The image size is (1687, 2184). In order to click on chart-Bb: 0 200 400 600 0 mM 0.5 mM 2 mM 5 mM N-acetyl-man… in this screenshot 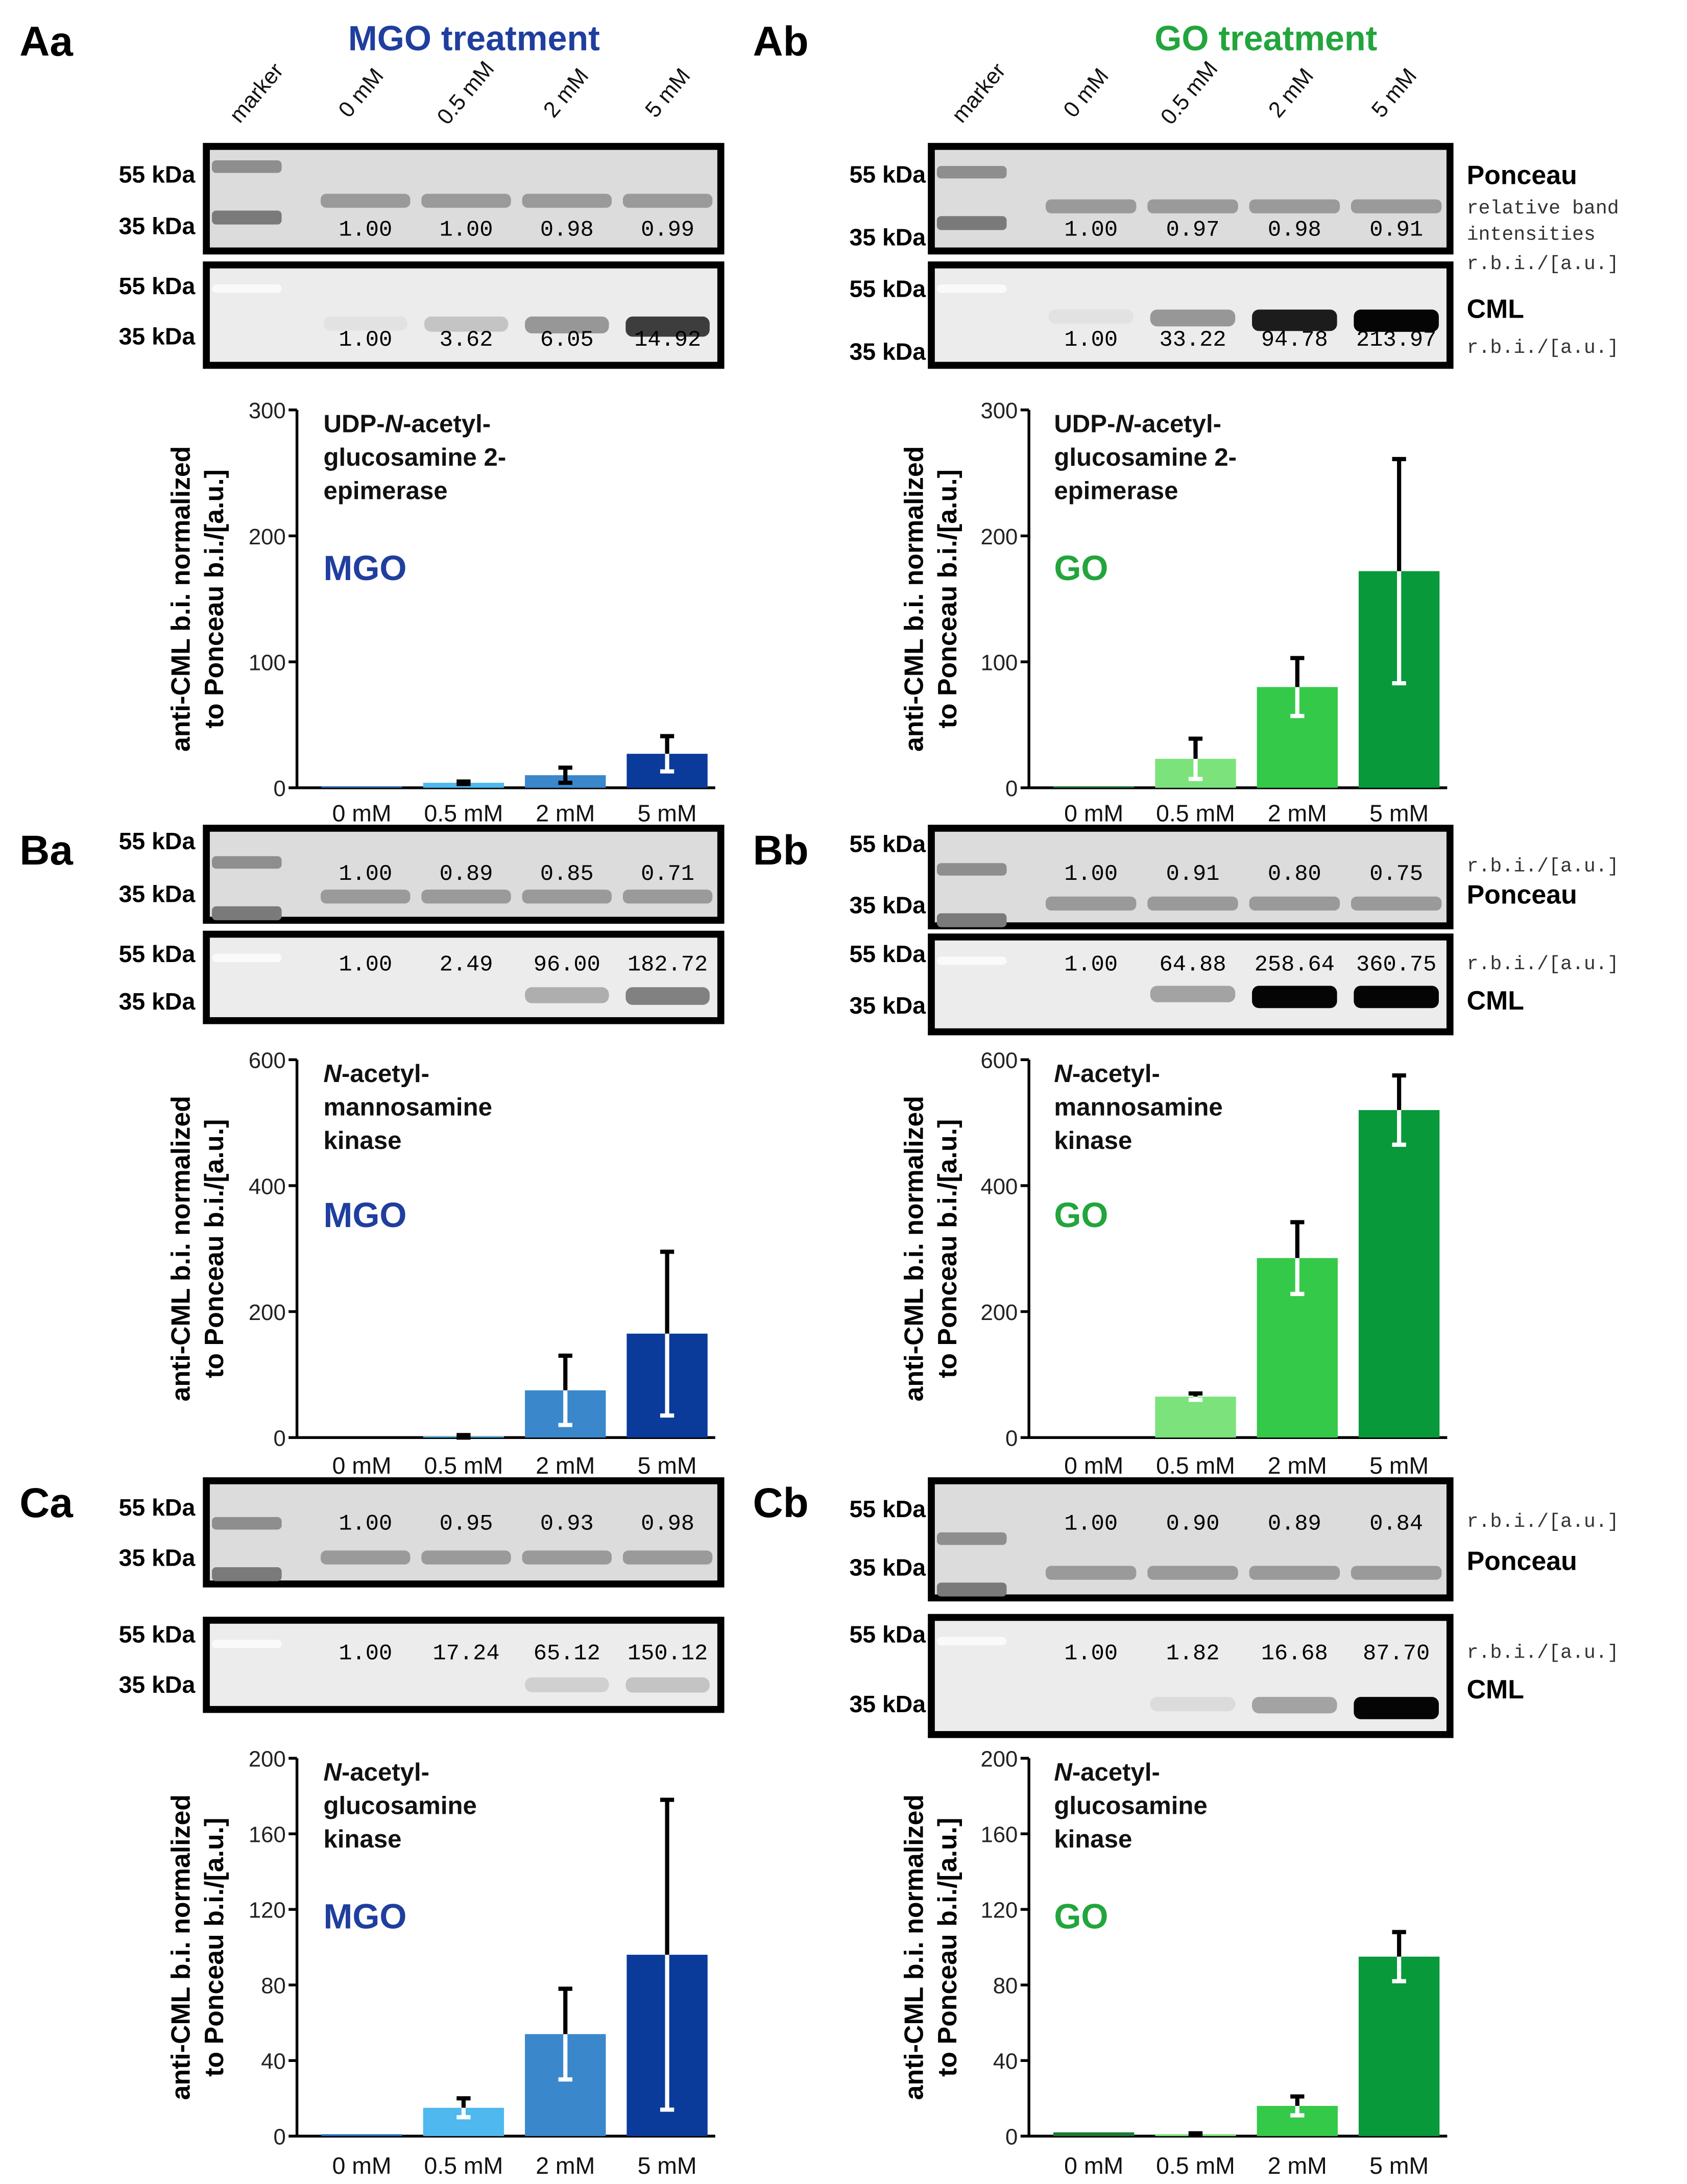, I will do `click(1173, 1263)`.